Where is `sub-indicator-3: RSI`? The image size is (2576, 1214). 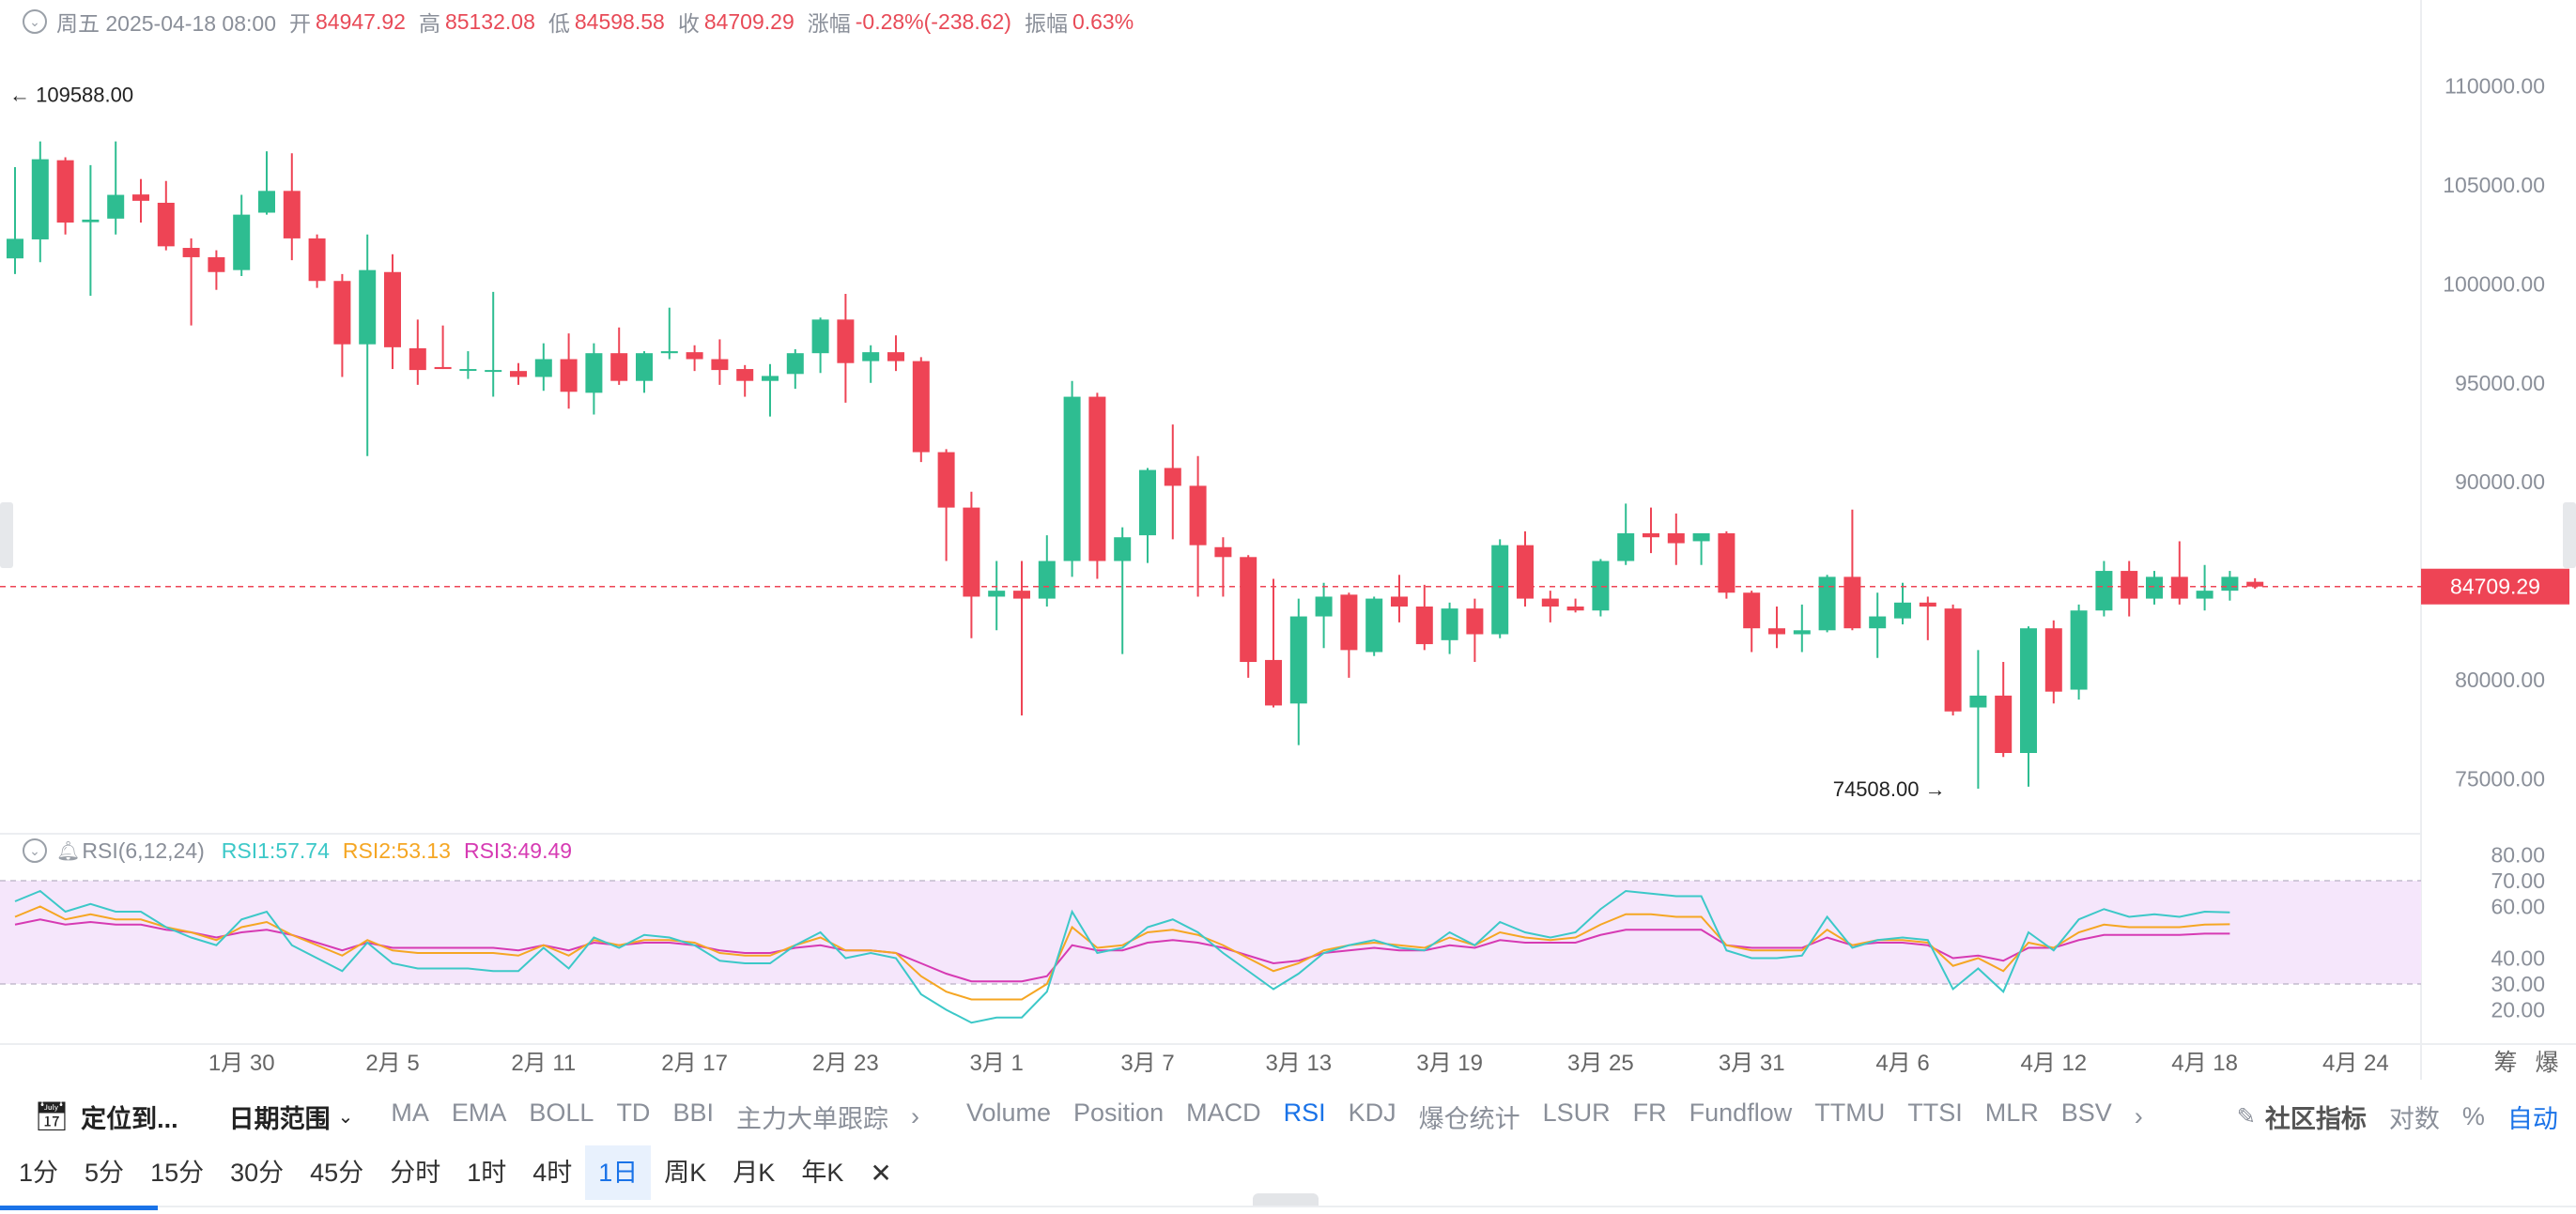 sub-indicator-3: RSI is located at coordinates (1304, 1112).